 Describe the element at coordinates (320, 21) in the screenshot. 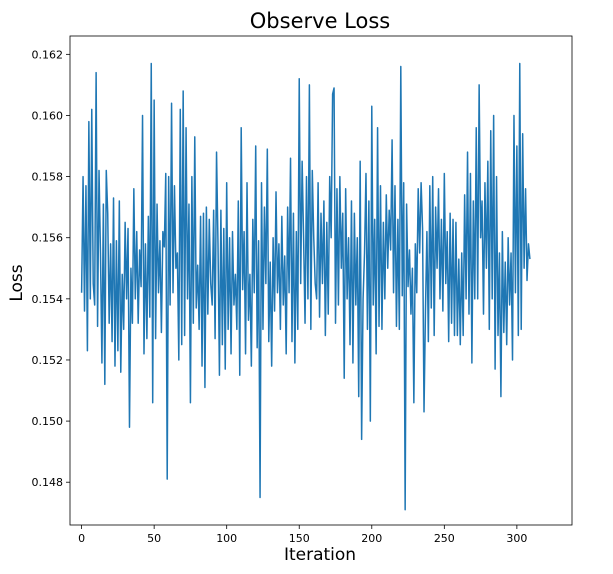

I see `chart-title: Observe Loss` at that location.